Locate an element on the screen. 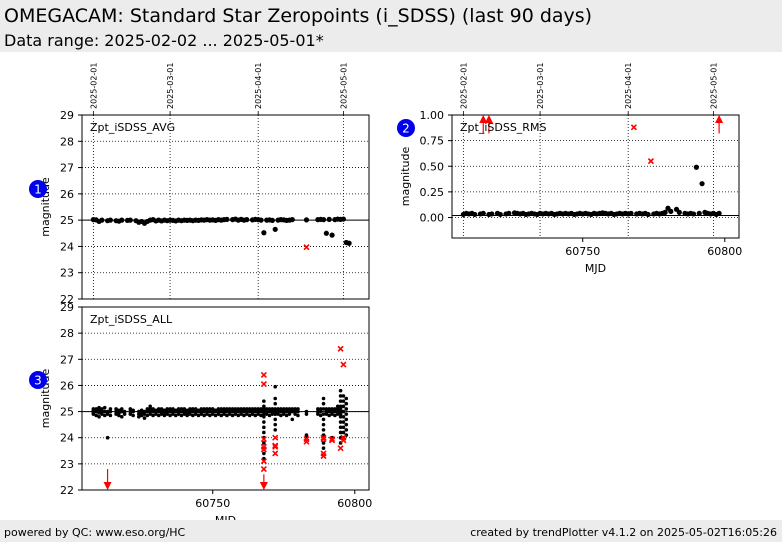 This screenshot has height=542, width=782. y-tick-label: 25 is located at coordinates (67, 412).